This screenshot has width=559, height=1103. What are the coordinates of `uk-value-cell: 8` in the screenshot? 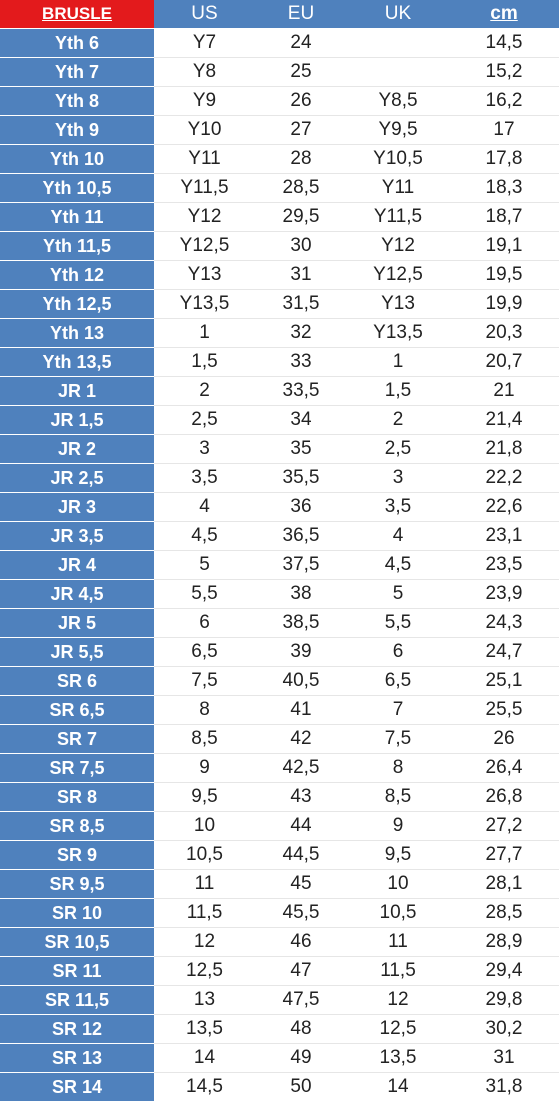 It's located at (398, 768).